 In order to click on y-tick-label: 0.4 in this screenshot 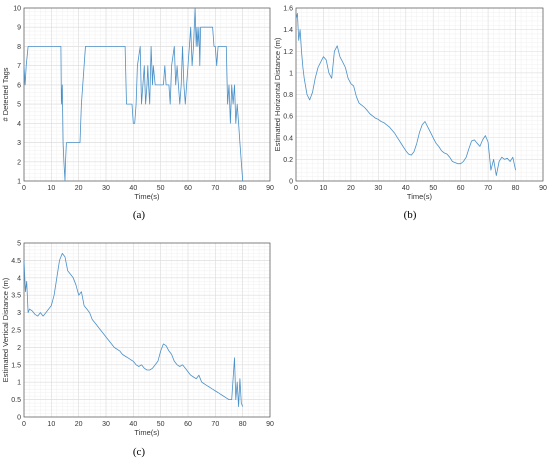, I will do `click(288, 138)`.